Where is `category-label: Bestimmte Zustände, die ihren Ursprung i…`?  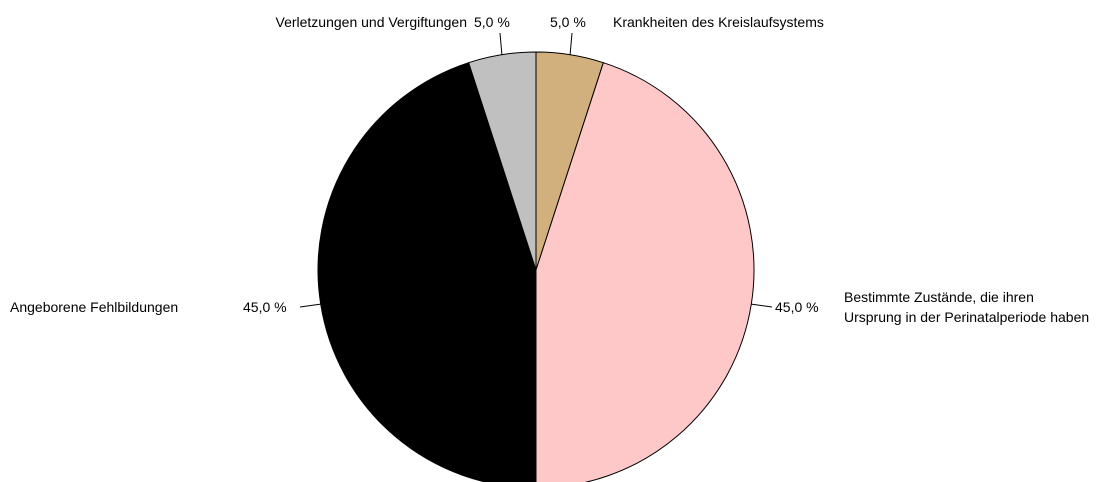 category-label: Bestimmte Zustände, die ihren Ursprung i… is located at coordinates (967, 307).